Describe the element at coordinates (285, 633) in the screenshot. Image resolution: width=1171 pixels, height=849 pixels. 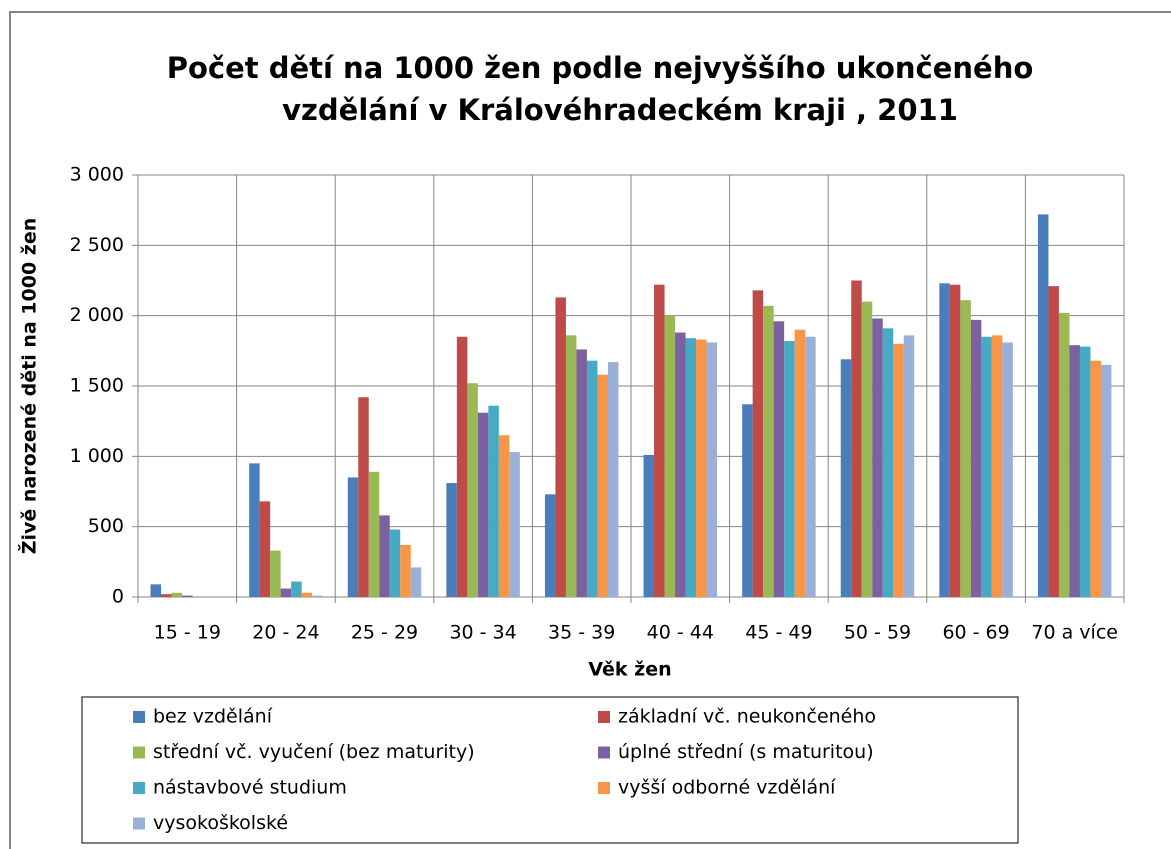
I see `x-tick-label: 20 - 24` at that location.